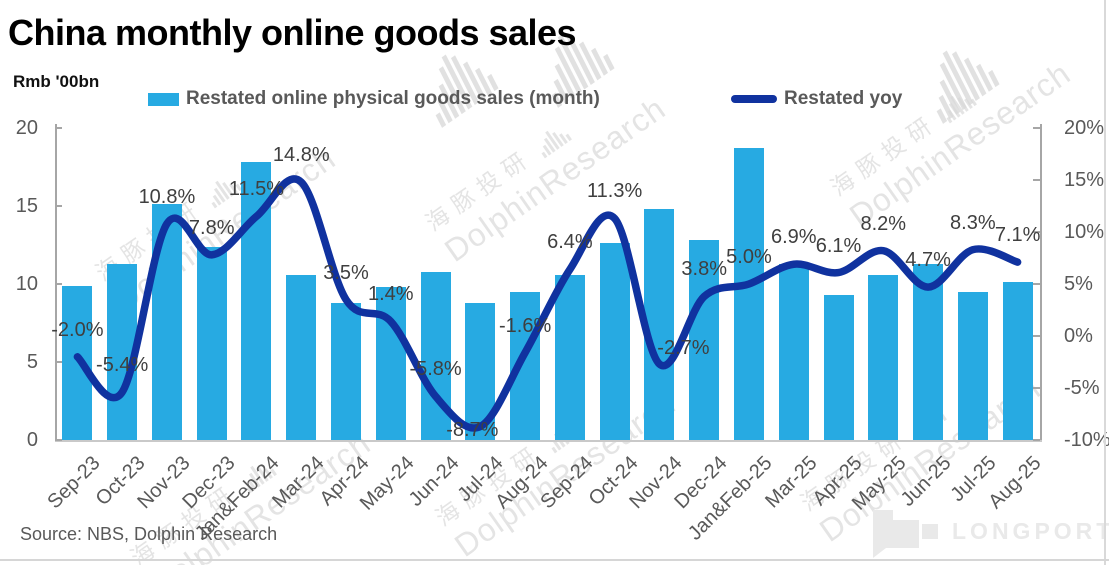  Describe the element at coordinates (704, 269) in the screenshot. I see `yoy-data-label-Dec-24: 3.8%` at that location.